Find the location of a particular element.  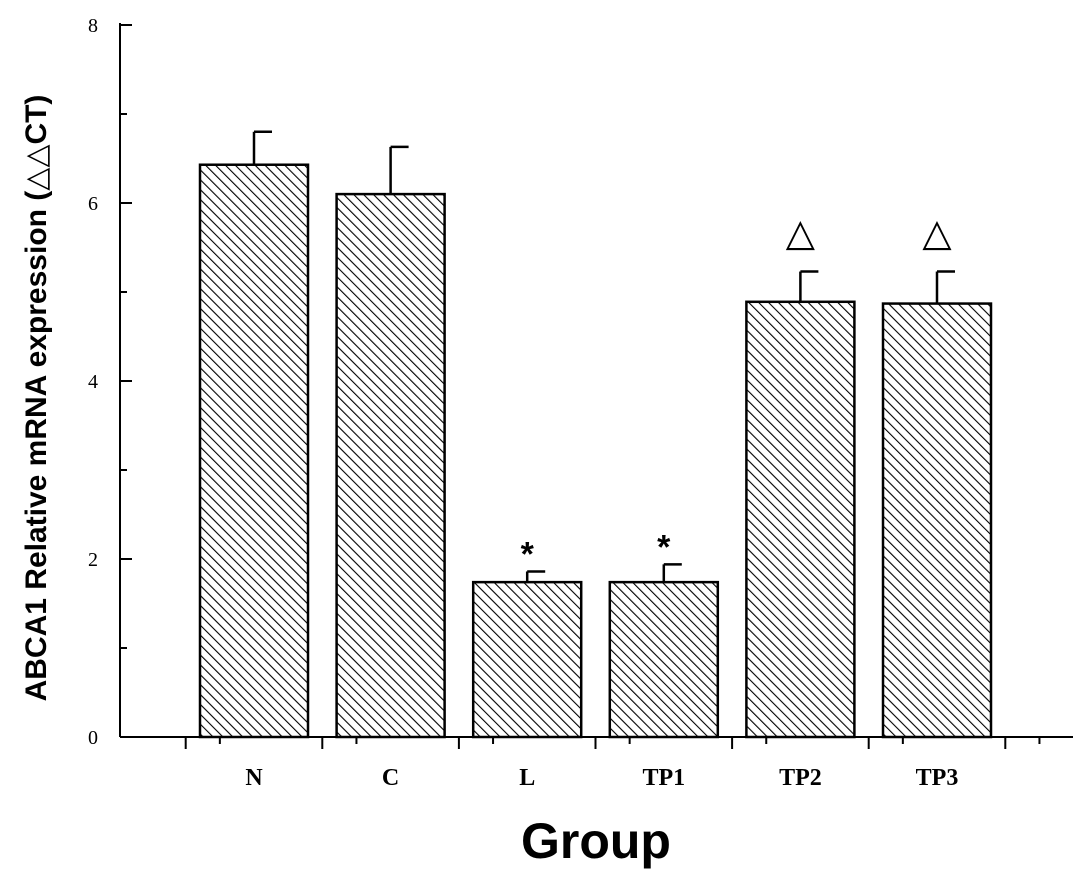

bar-TP1 is located at coordinates (664, 659).